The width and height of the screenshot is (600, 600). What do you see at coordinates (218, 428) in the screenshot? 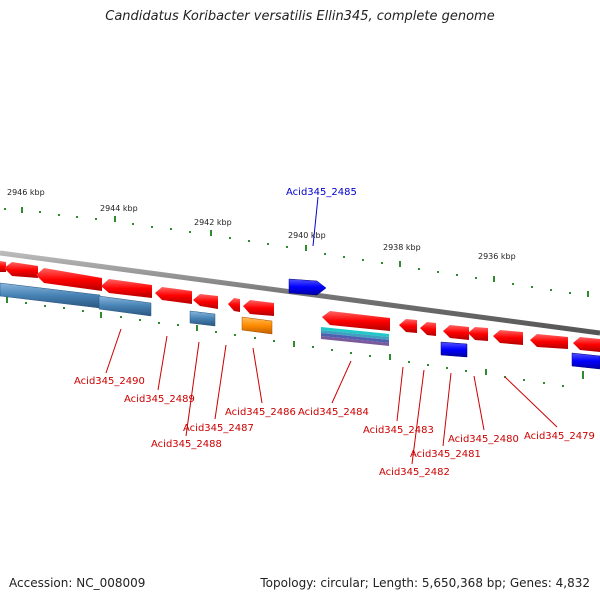
I see `gene-label-2487: Acid345_2487` at bounding box center [218, 428].